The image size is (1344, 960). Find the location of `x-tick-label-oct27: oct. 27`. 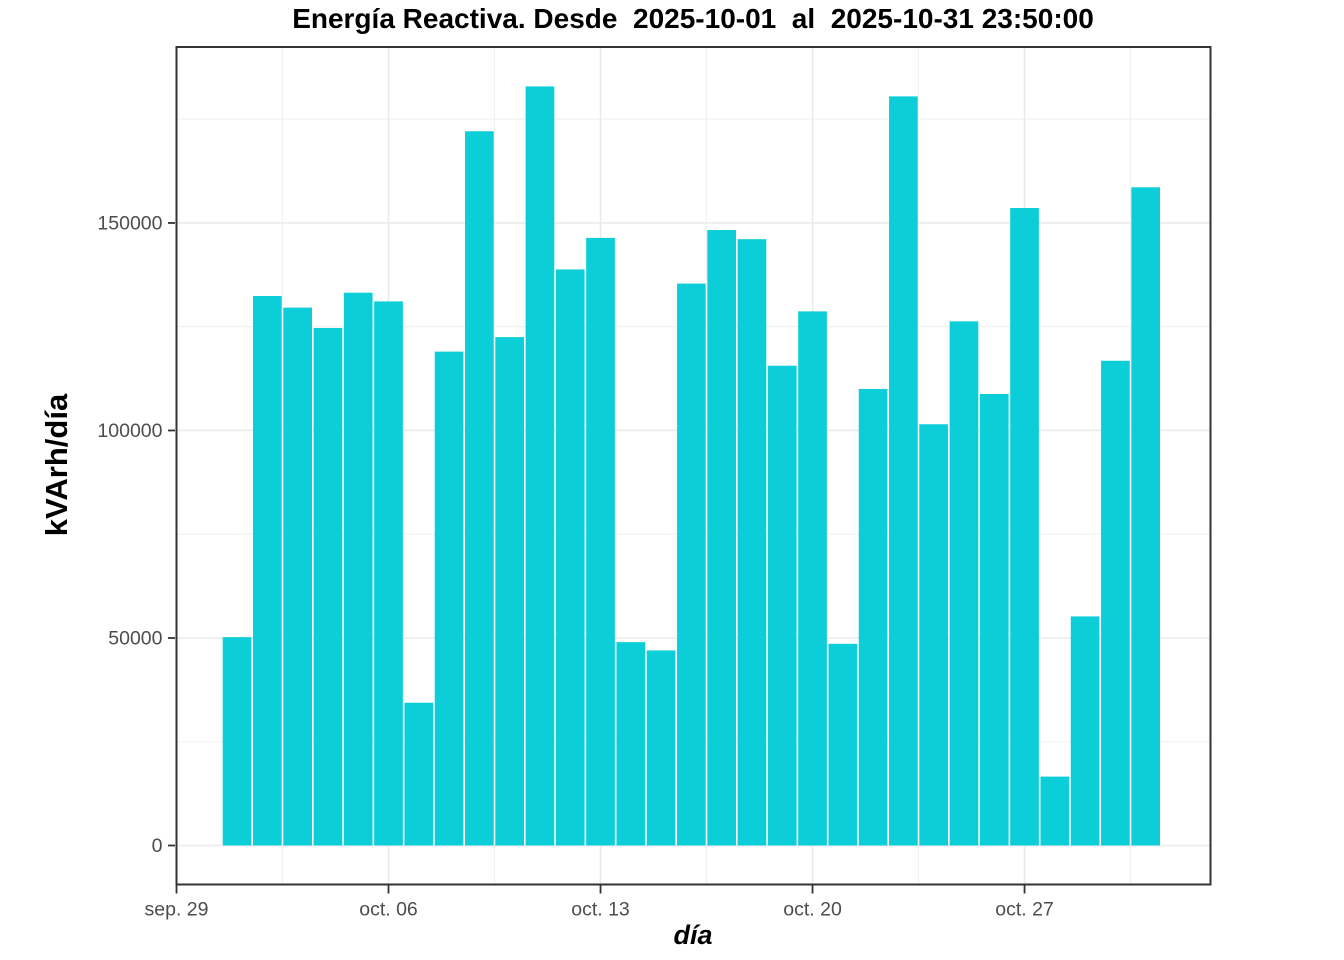

x-tick-label-oct27: oct. 27 is located at coordinates (1024, 910).